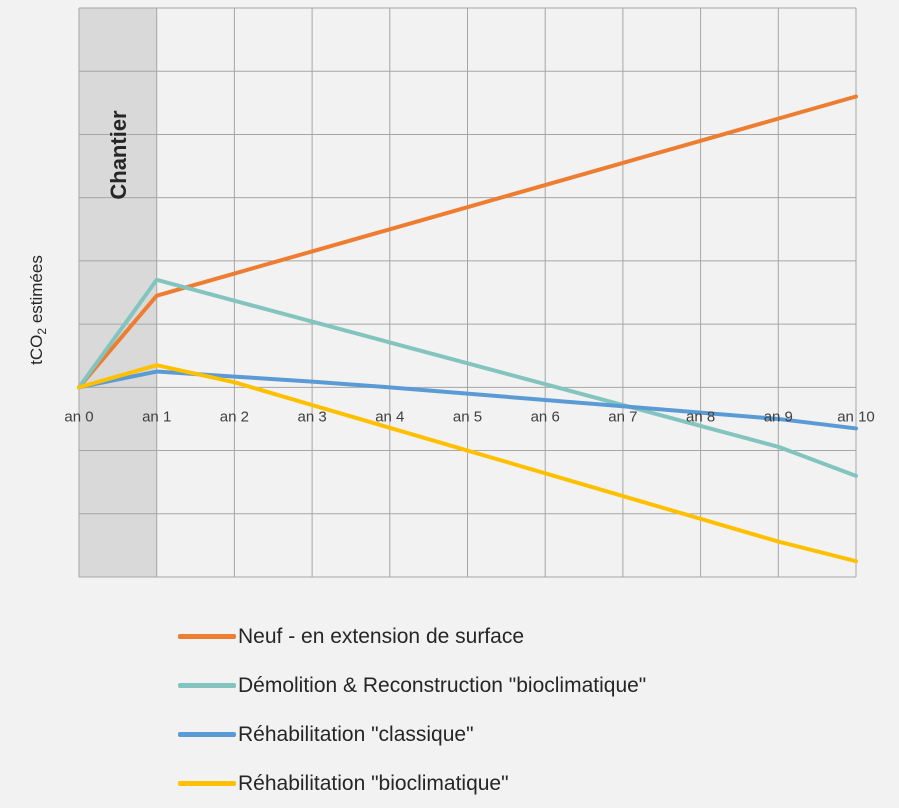 The height and width of the screenshot is (808, 899). What do you see at coordinates (389, 416) in the screenshot?
I see `x-tick-label: an 4` at bounding box center [389, 416].